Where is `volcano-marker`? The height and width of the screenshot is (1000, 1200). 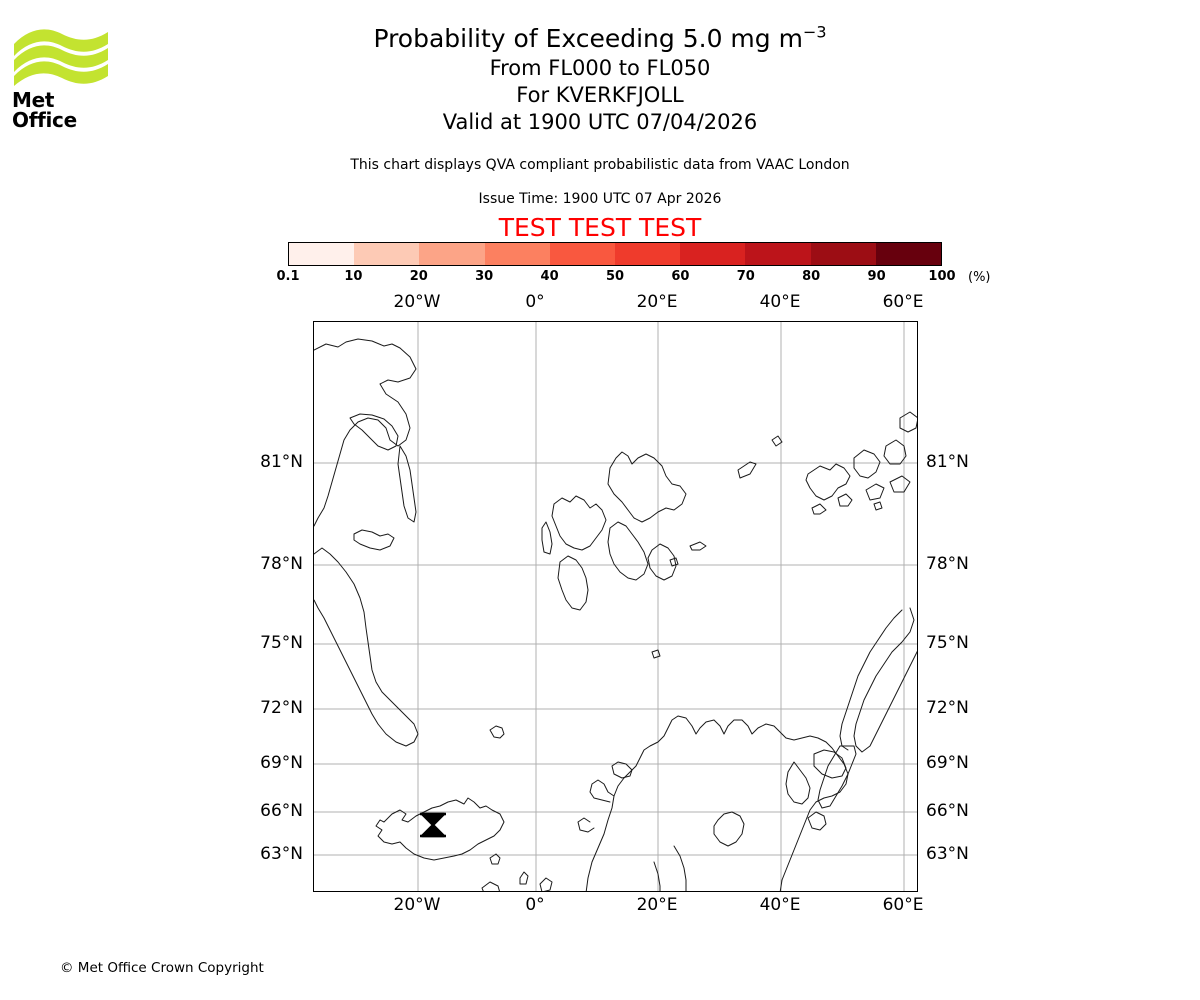
volcano-marker is located at coordinates (433, 825).